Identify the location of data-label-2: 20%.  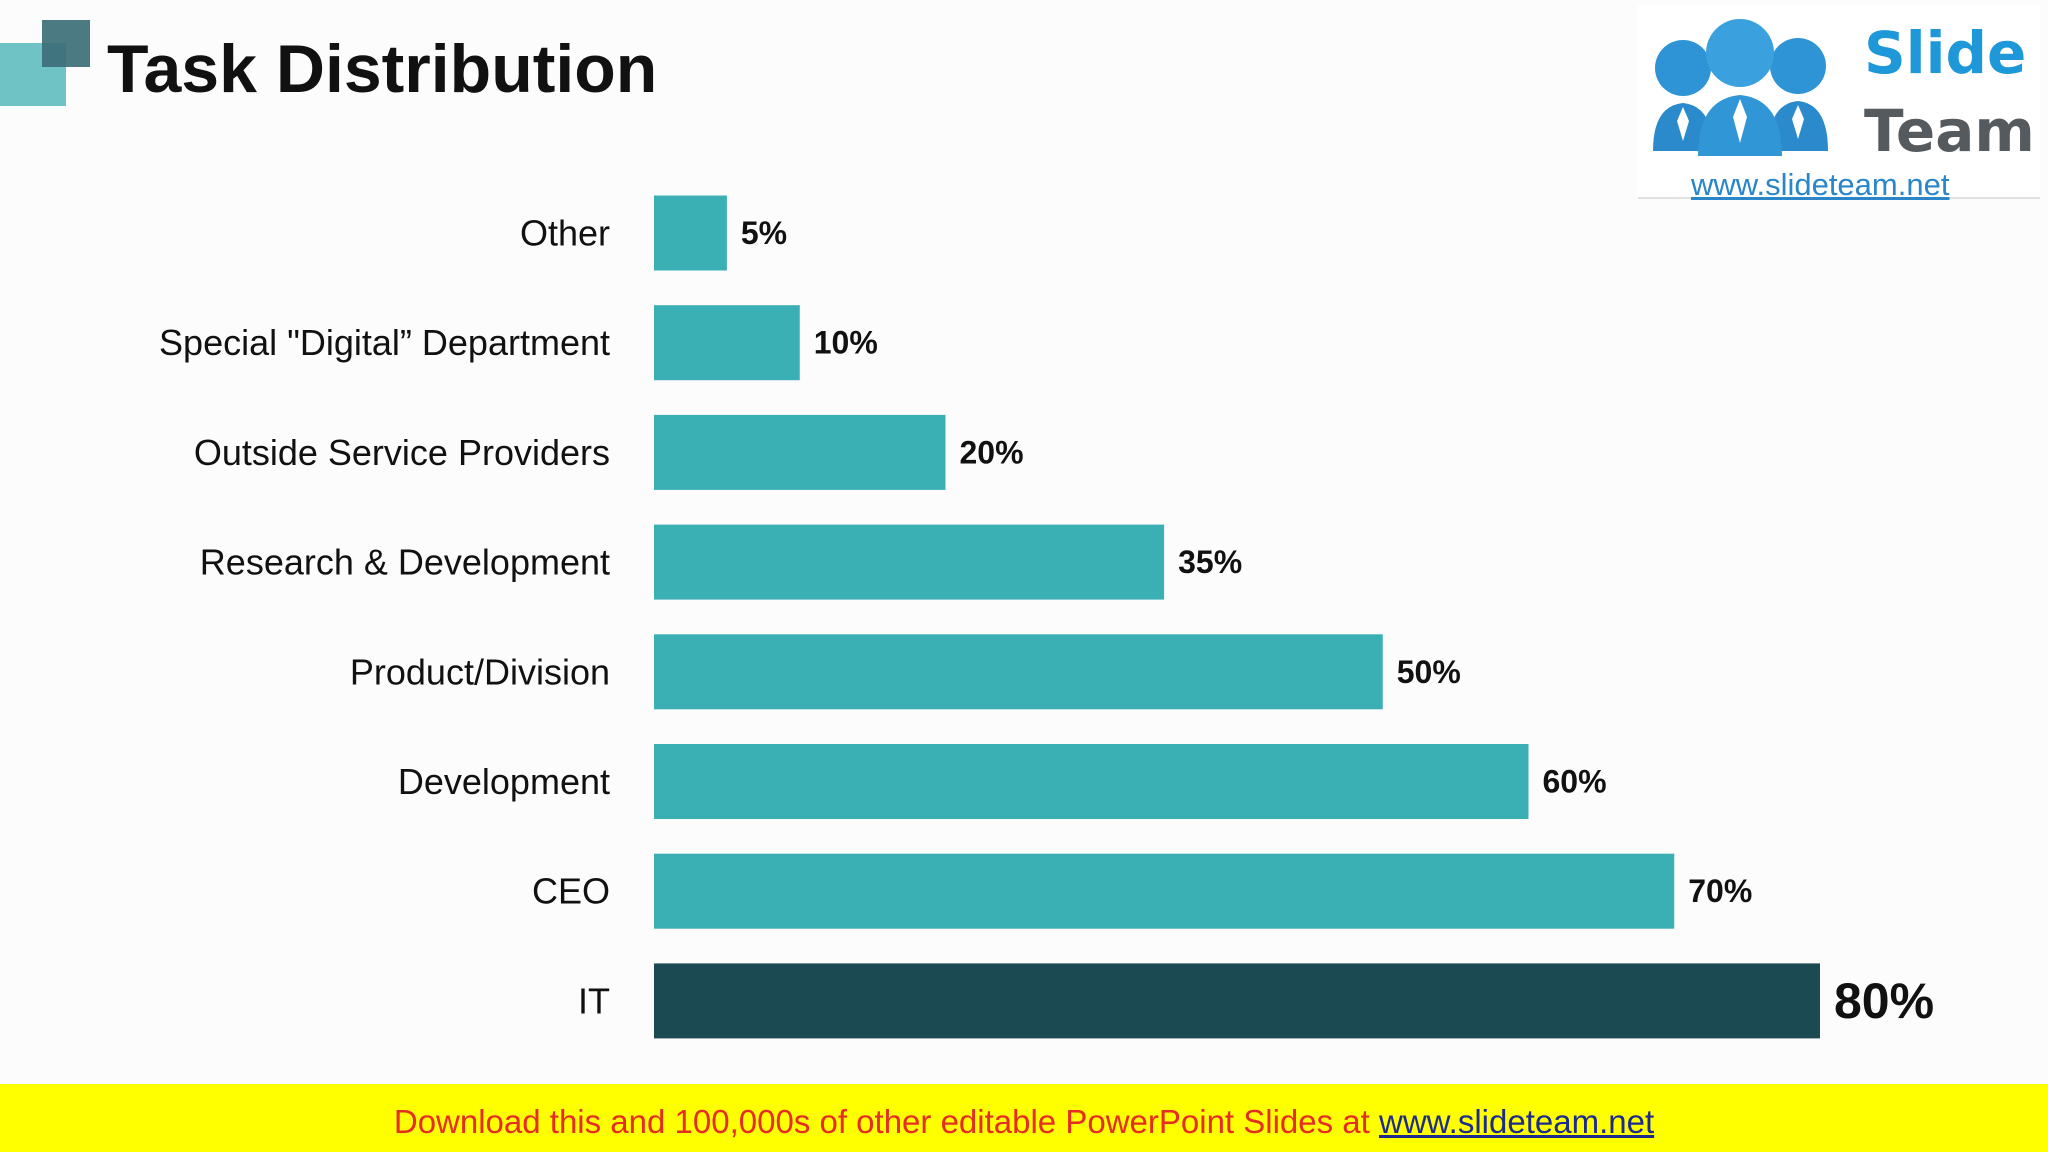
(992, 452).